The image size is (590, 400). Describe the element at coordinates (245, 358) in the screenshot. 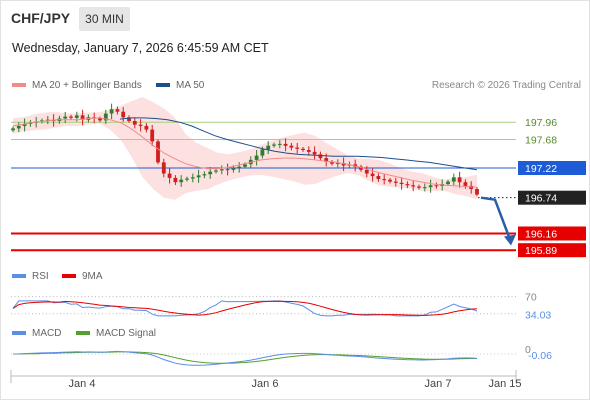

I see `macd-line` at that location.